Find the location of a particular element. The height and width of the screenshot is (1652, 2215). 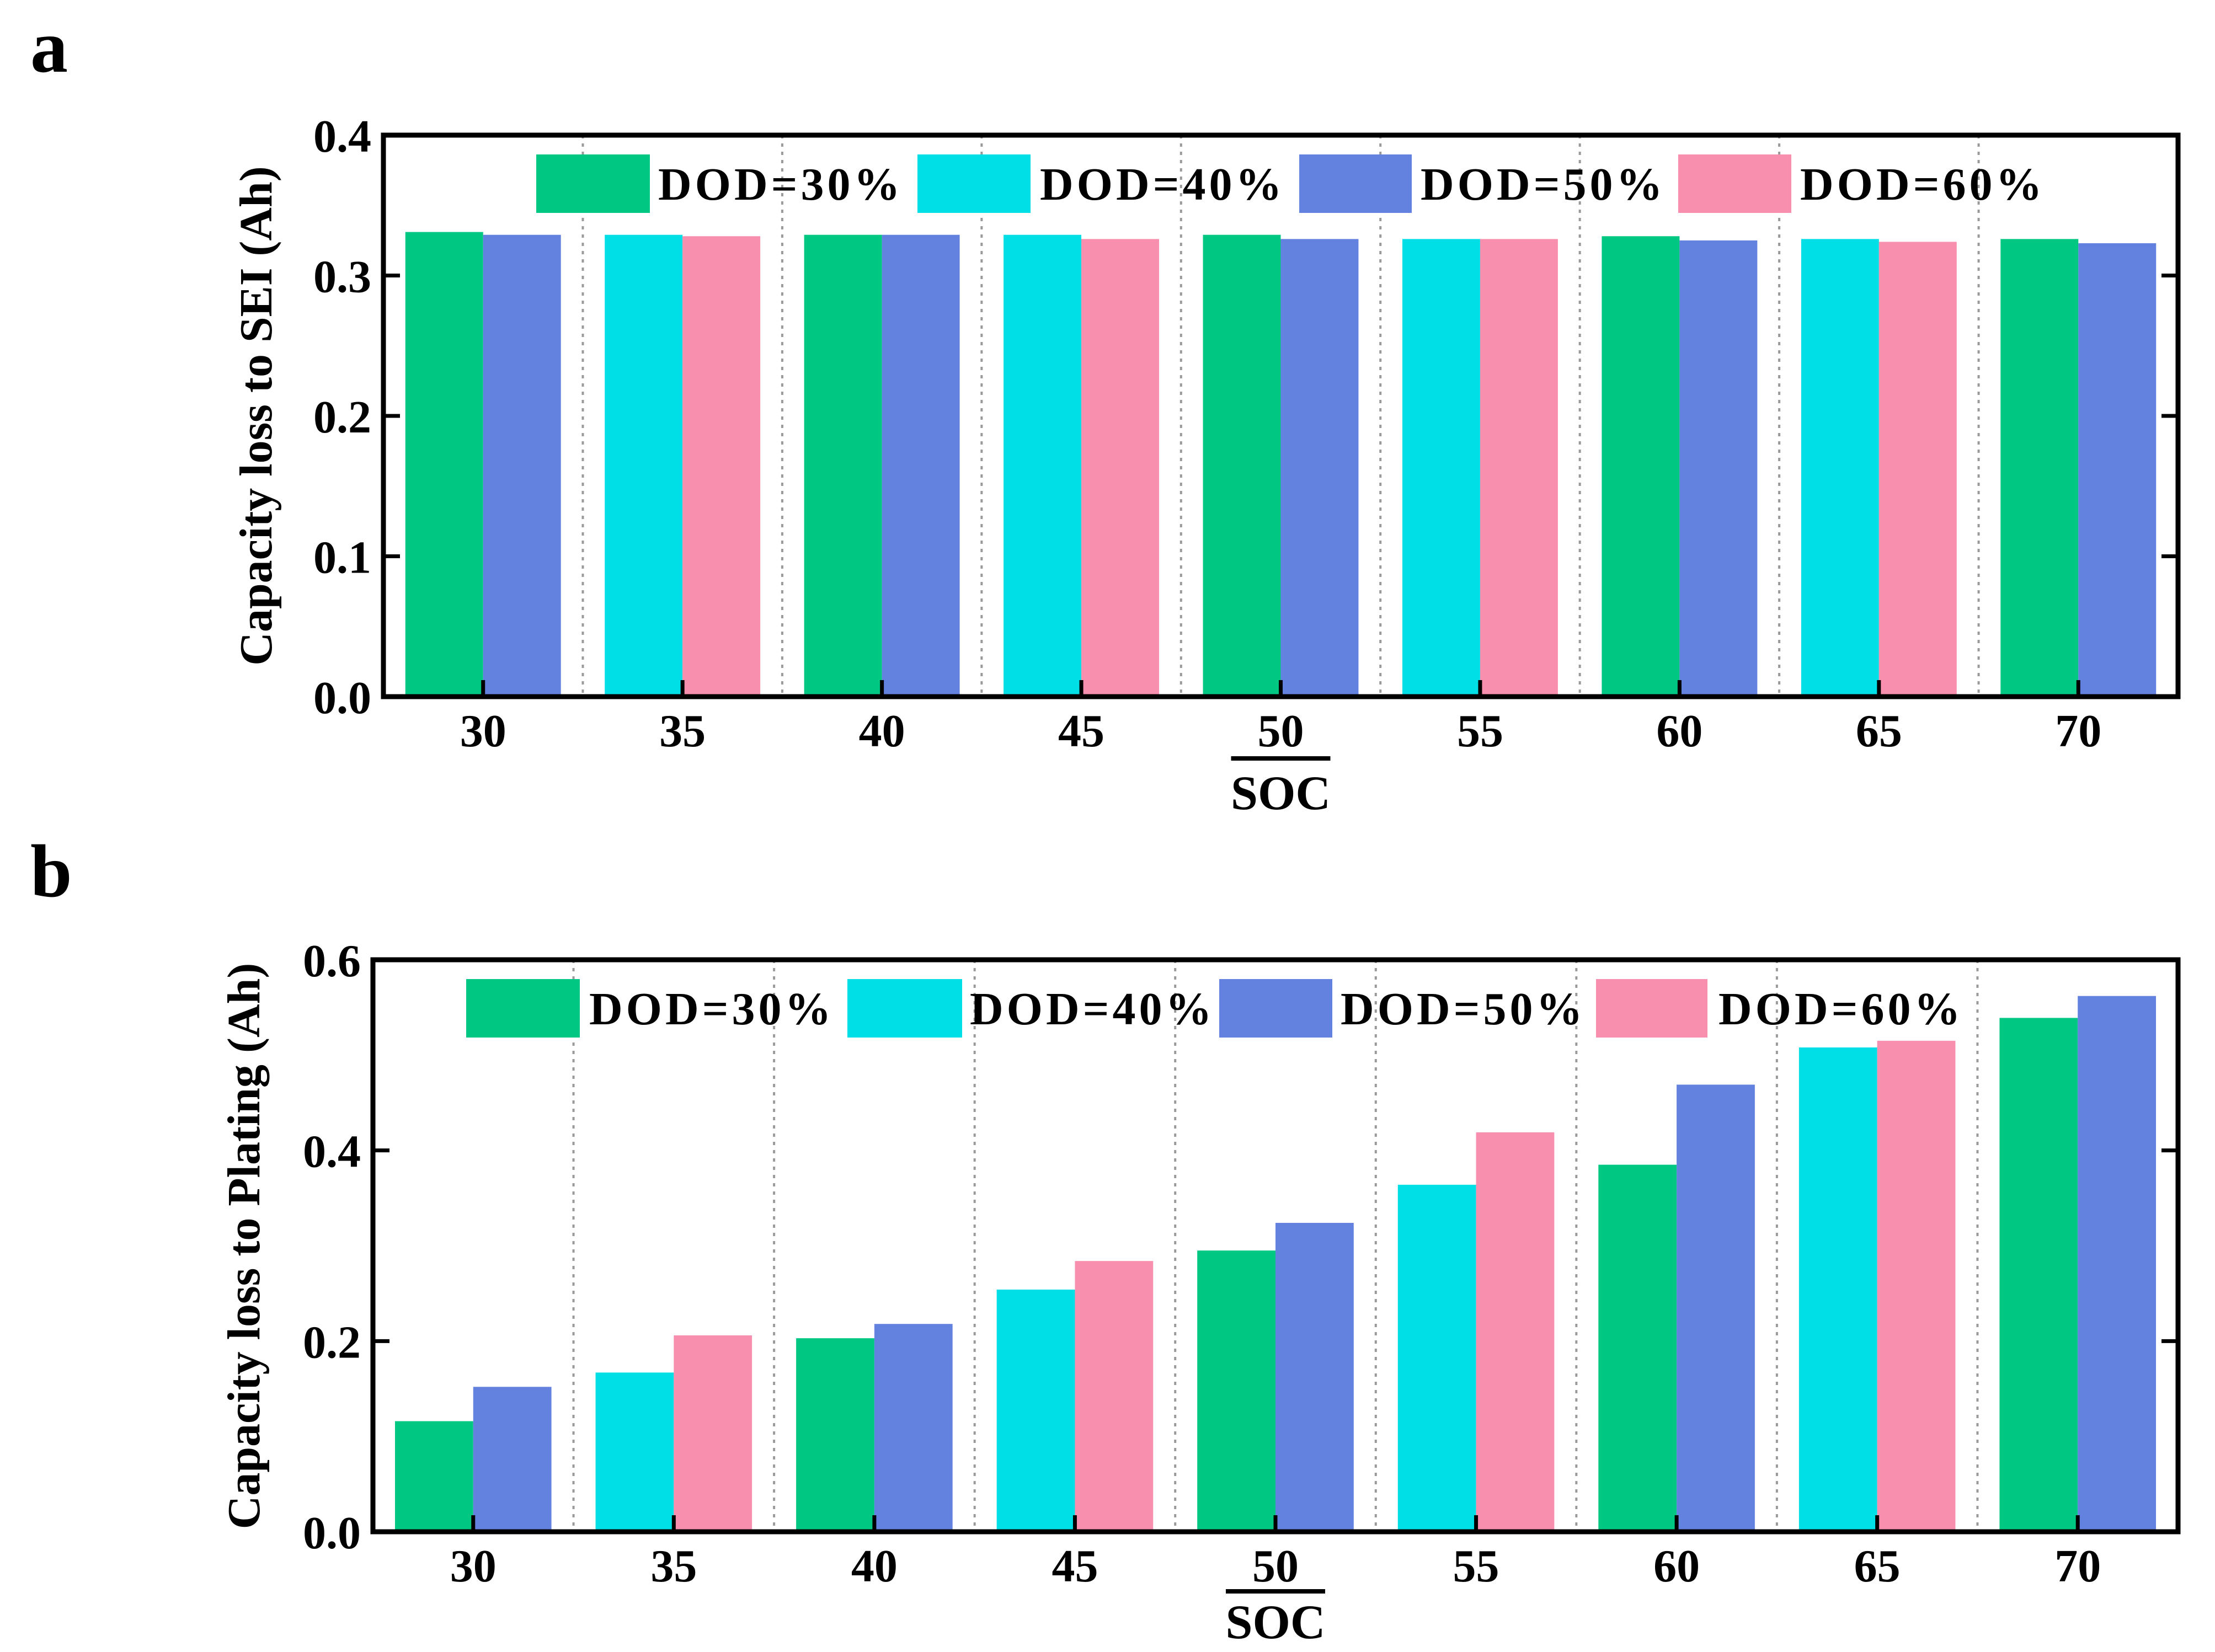

y-tick-label: 0.6 is located at coordinates (332, 961).